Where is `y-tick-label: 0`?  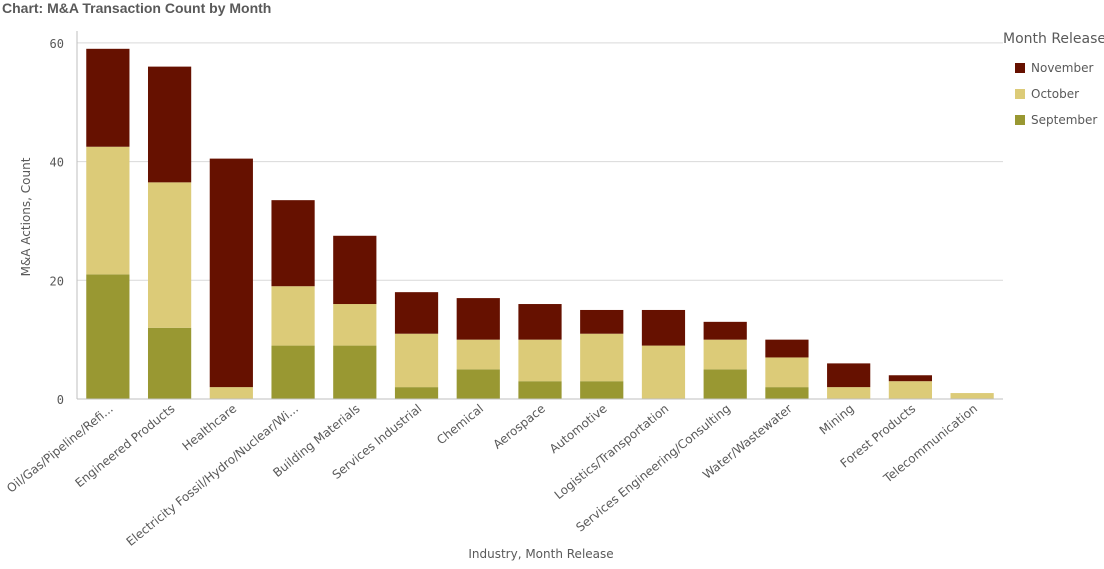
y-tick-label: 0 is located at coordinates (60, 400).